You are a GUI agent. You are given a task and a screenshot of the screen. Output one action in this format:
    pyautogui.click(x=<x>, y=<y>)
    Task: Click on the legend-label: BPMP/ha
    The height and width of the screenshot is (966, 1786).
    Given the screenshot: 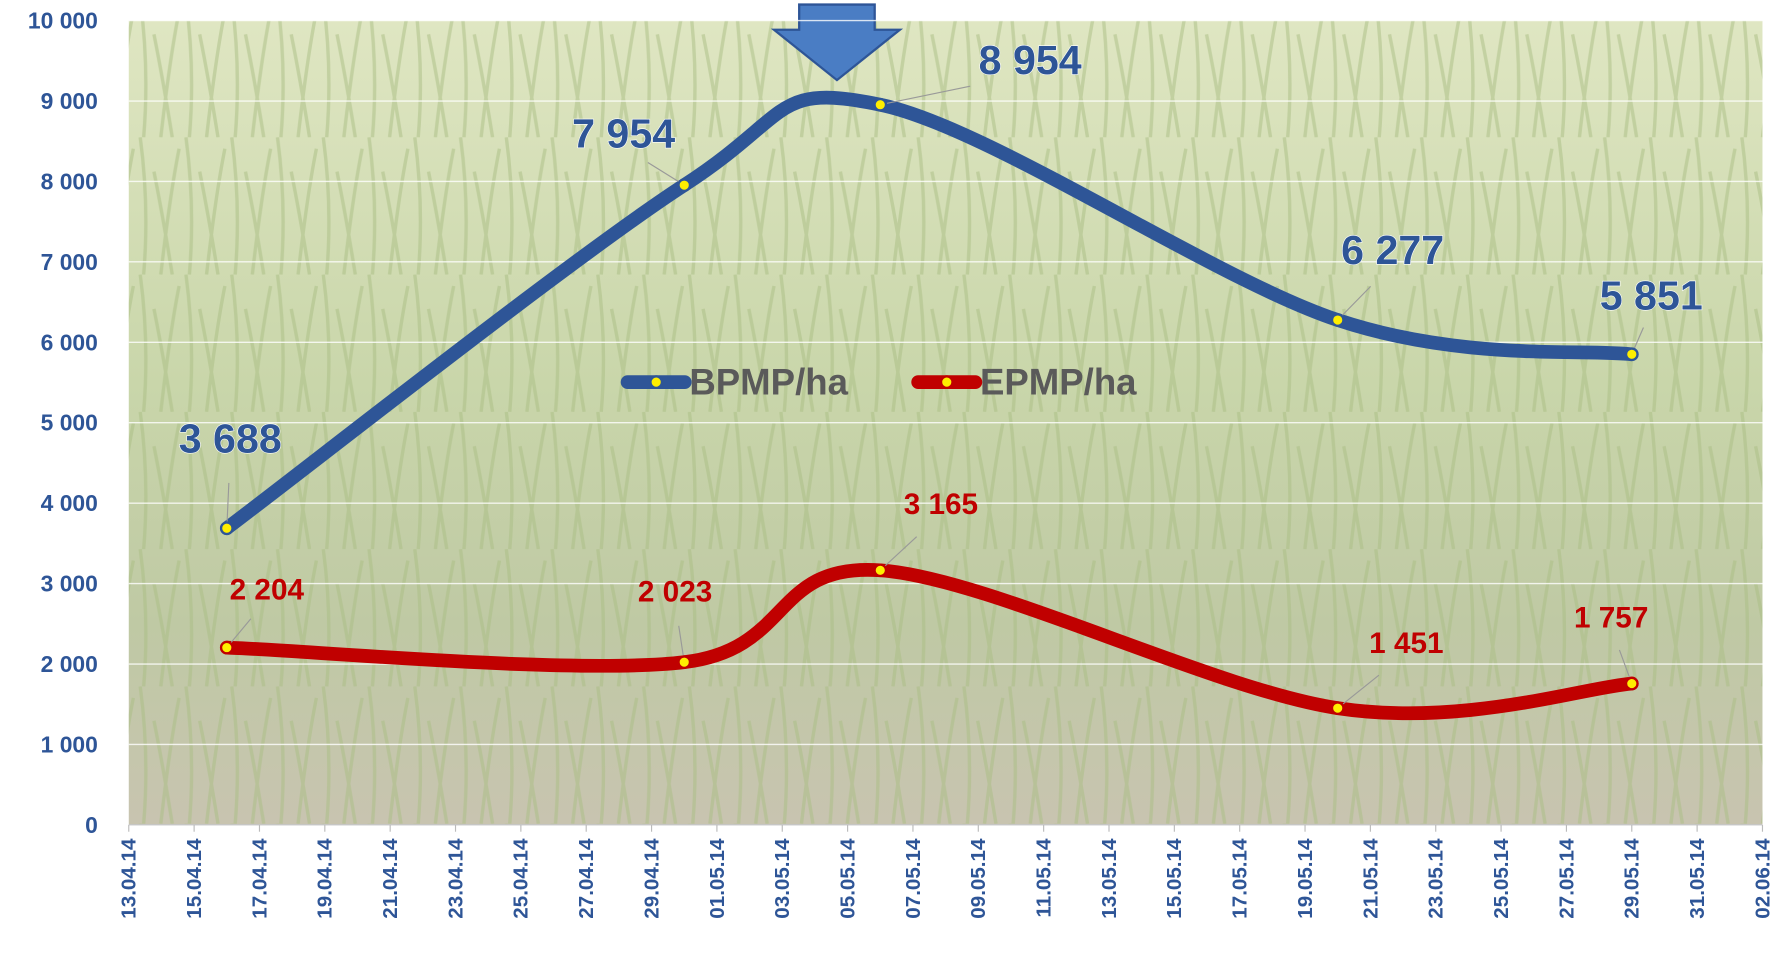 What is the action you would take?
    pyautogui.click(x=768, y=382)
    